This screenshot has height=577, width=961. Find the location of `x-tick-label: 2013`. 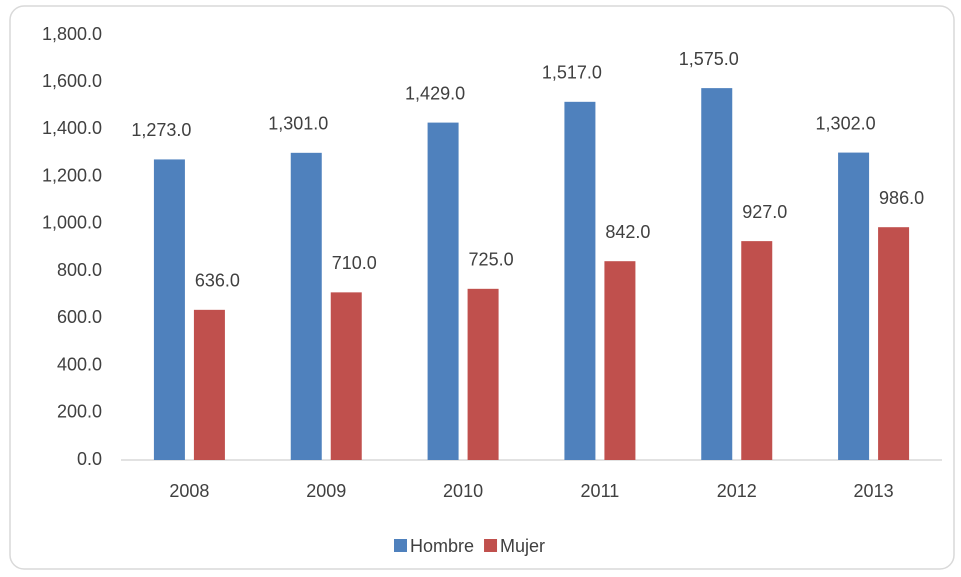

x-tick-label: 2013 is located at coordinates (874, 491).